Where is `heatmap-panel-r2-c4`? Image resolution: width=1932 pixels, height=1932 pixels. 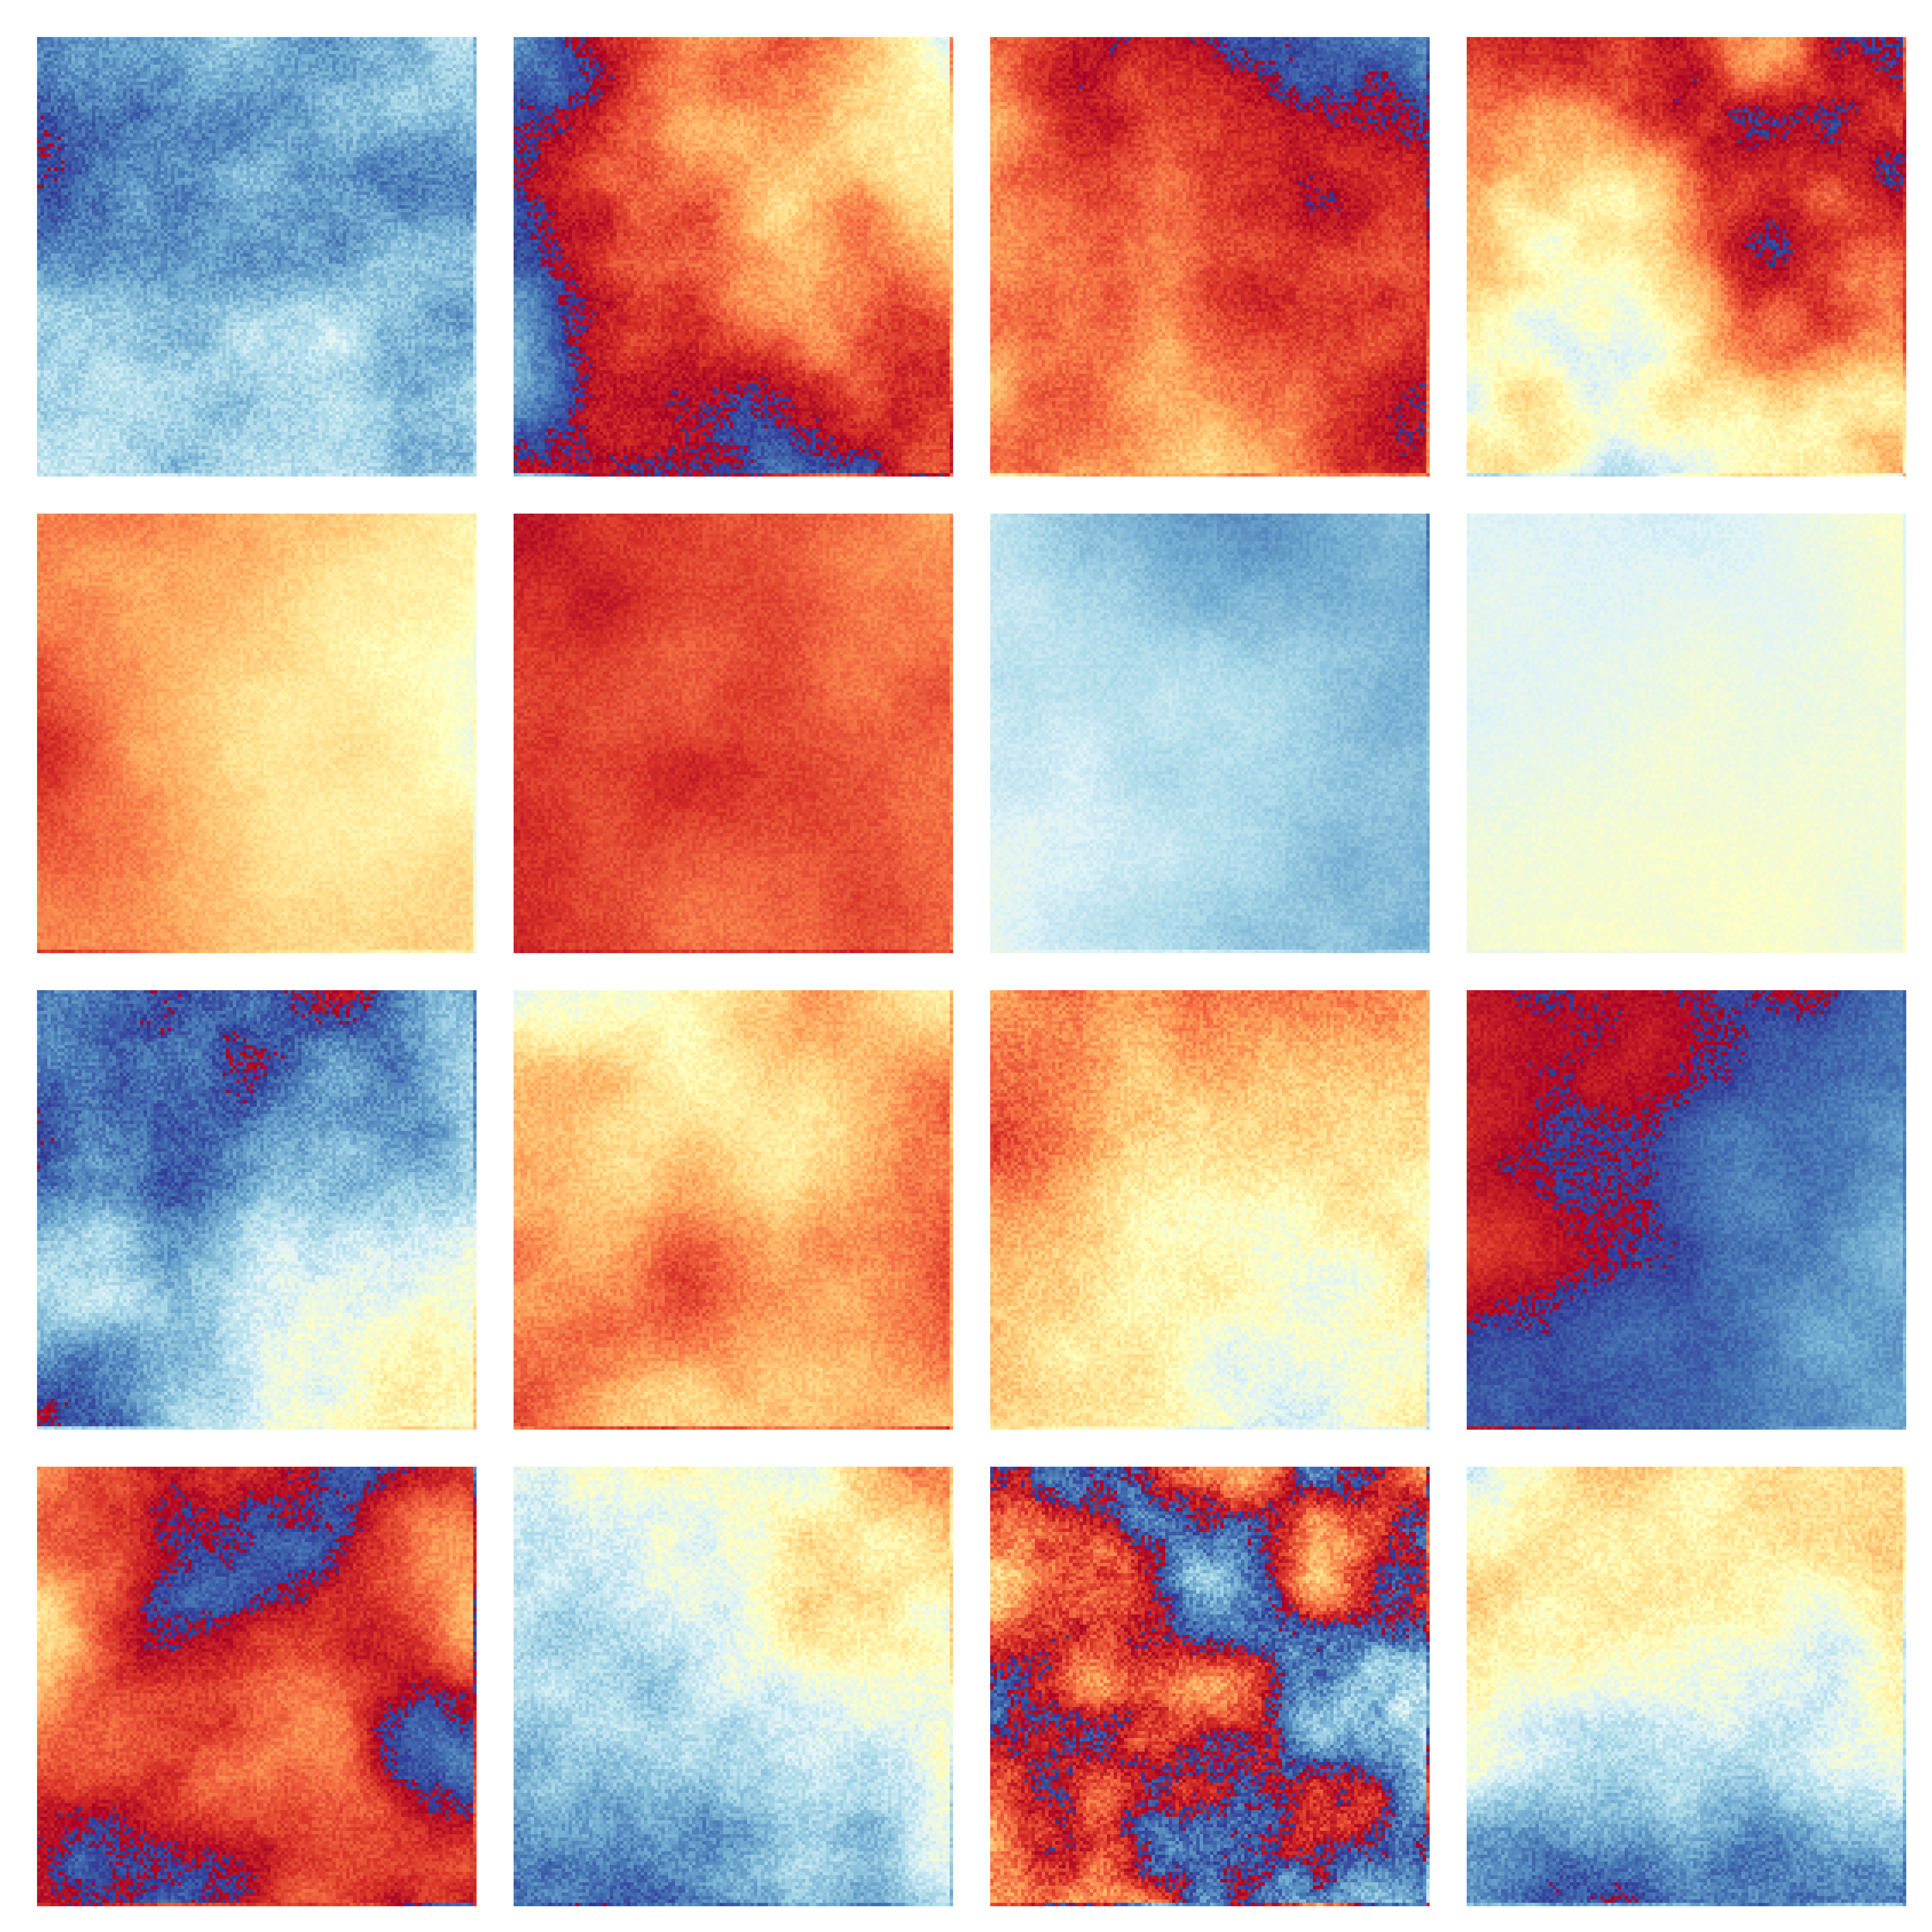
heatmap-panel-r2-c4 is located at coordinates (1687, 733).